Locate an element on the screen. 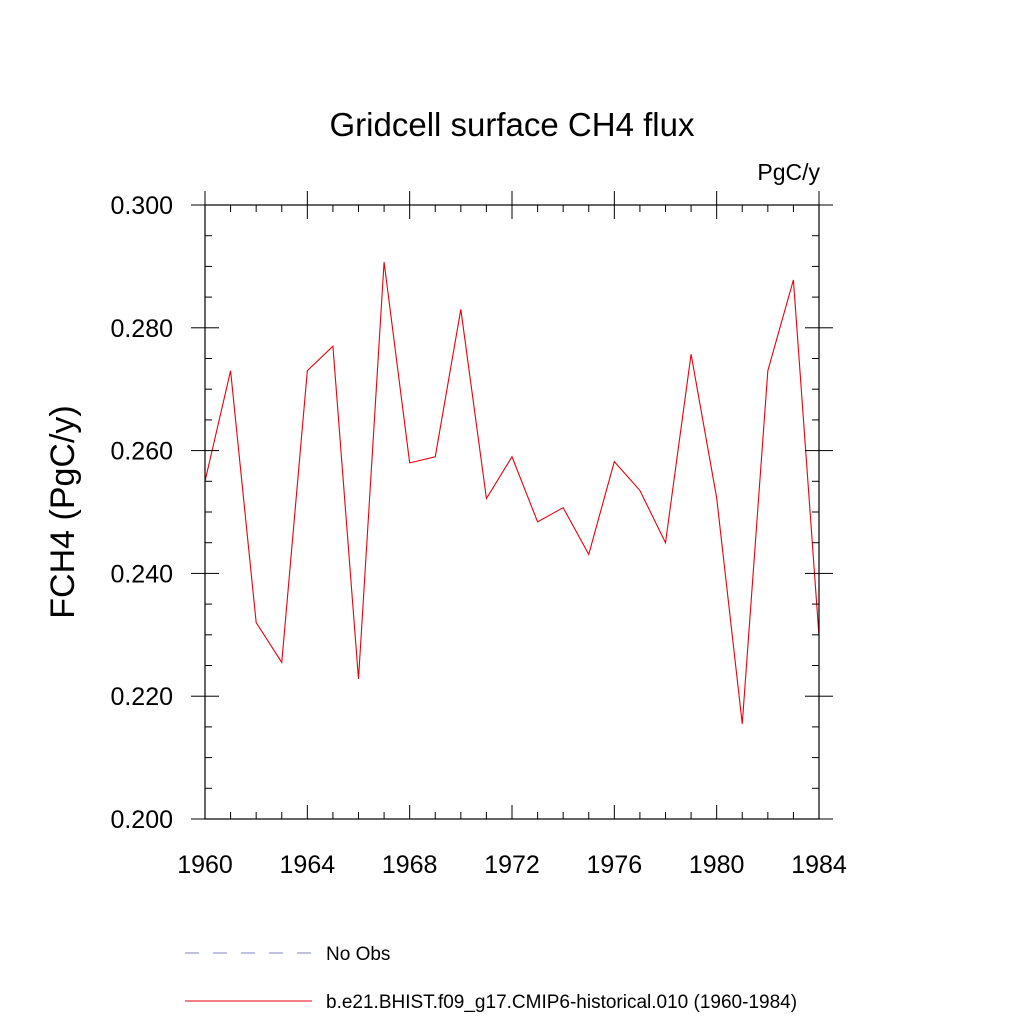 The width and height of the screenshot is (1024, 1024). legend-entry-label: No Obs is located at coordinates (358, 954).